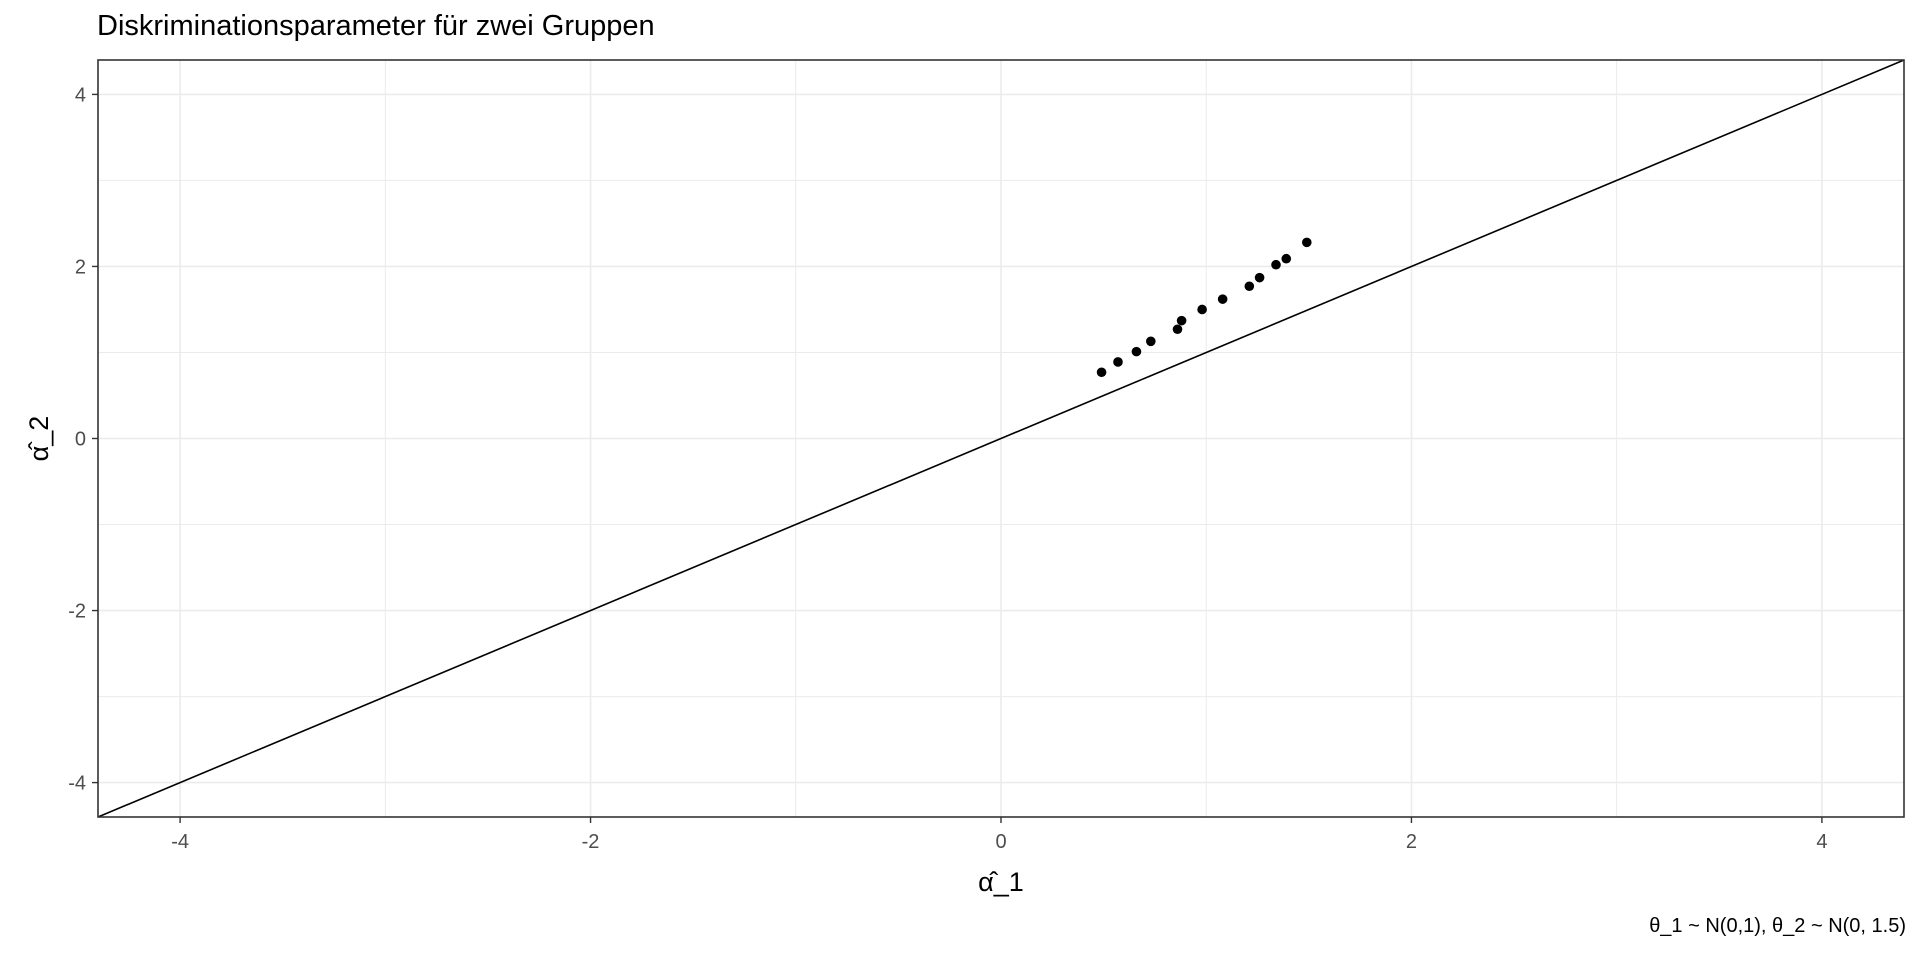  Describe the element at coordinates (77, 784) in the screenshot. I see `y-tick-label: -4` at that location.